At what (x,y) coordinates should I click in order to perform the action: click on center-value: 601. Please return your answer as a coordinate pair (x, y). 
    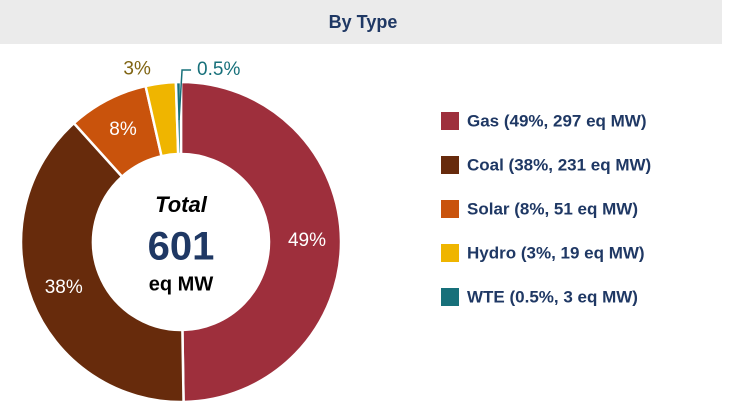
    Looking at the image, I should click on (181, 247).